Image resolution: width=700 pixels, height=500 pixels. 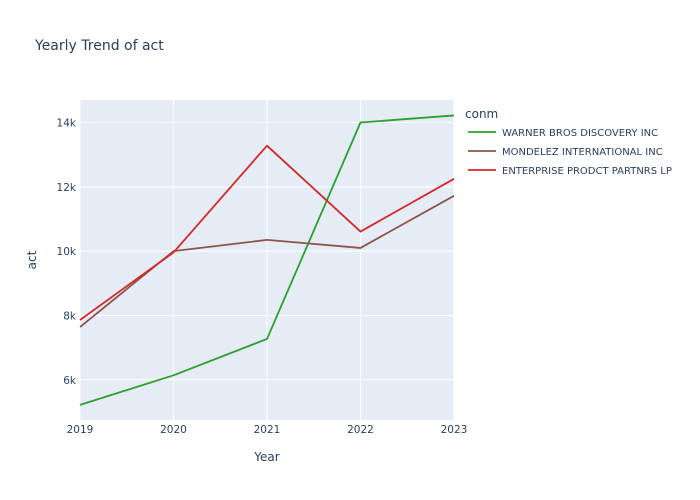 What do you see at coordinates (481, 114) in the screenshot?
I see `legend-title: conm` at bounding box center [481, 114].